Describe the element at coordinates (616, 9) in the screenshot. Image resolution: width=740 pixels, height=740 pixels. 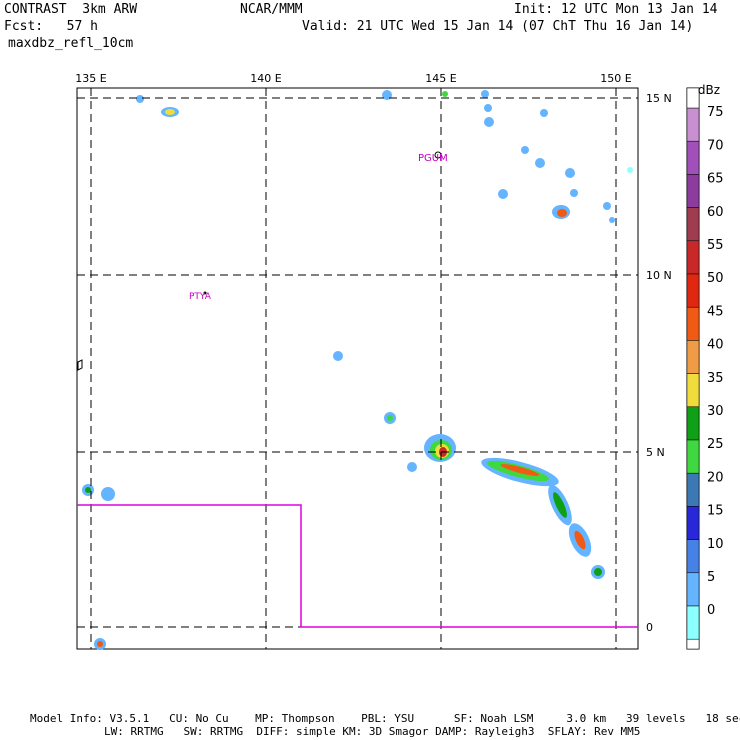
I see `init-time: Init: 12 UTC Mon 13 Jan 14` at that location.